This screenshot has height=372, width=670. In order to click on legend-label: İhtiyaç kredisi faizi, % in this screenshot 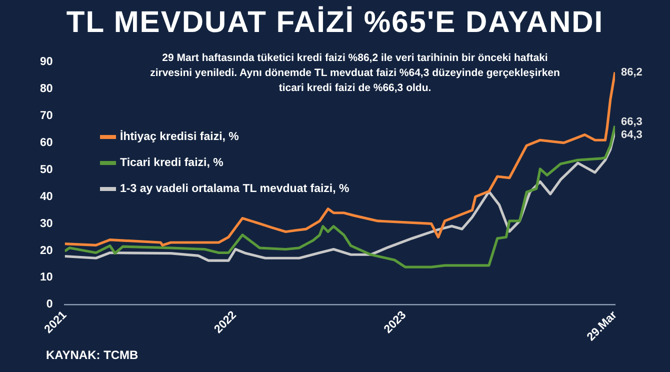, I will do `click(179, 137)`.